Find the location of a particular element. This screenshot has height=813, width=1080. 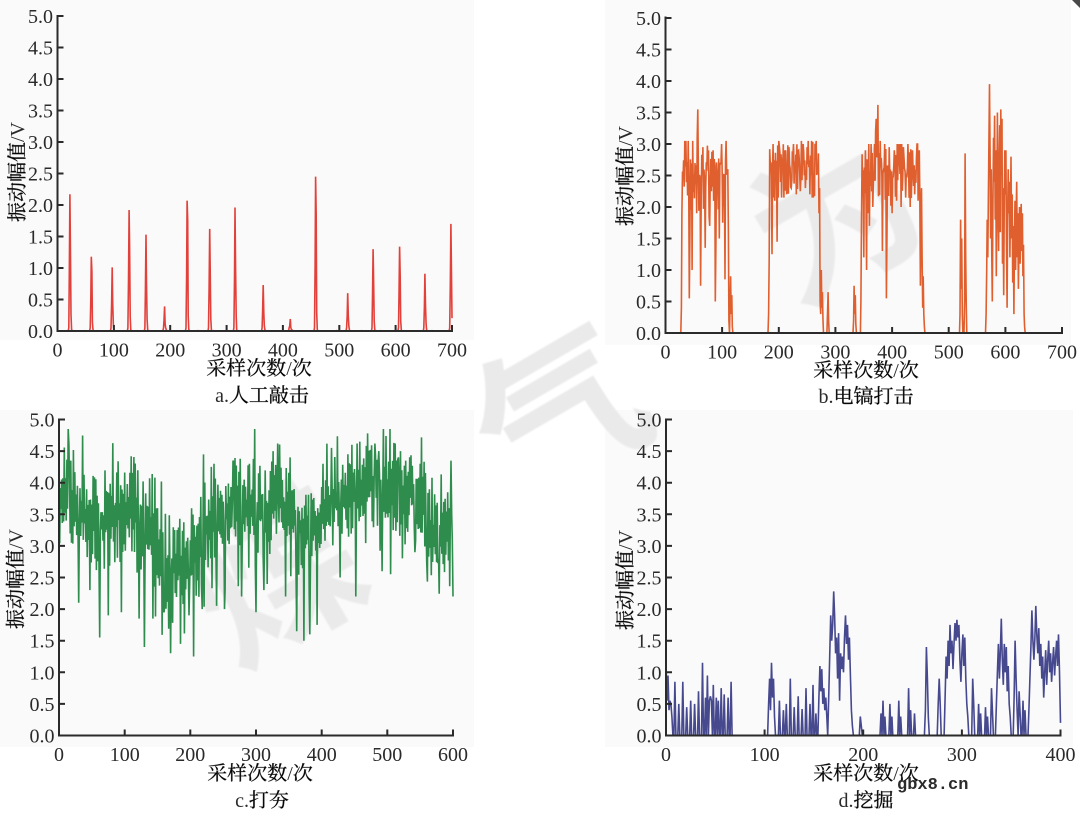

svg-text: gbx8.cn is located at coordinates (932, 785).